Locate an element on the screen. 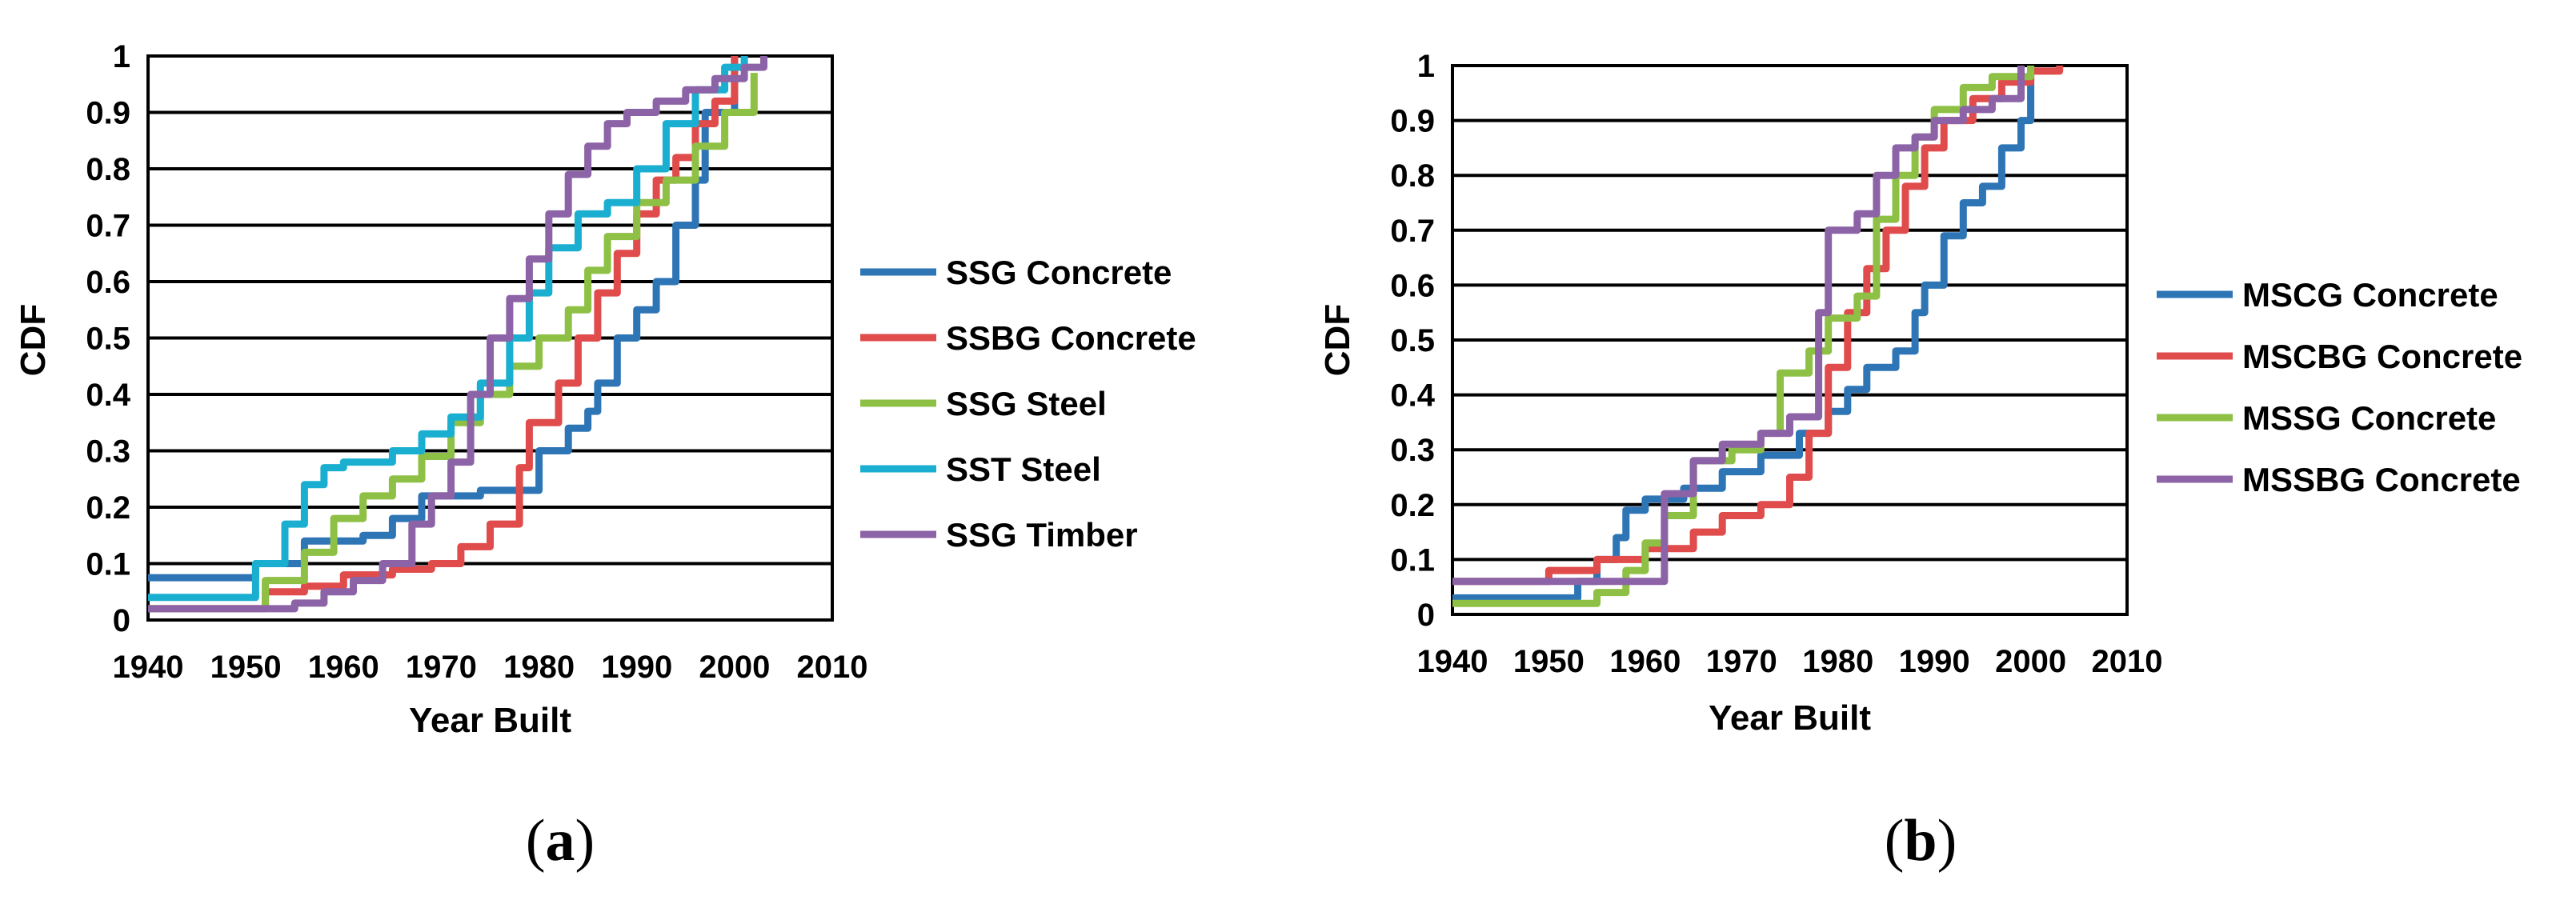 Image resolution: width=2576 pixels, height=900 pixels. legend-label-ssg-concrete: SSG Concrete is located at coordinates (1059, 272).